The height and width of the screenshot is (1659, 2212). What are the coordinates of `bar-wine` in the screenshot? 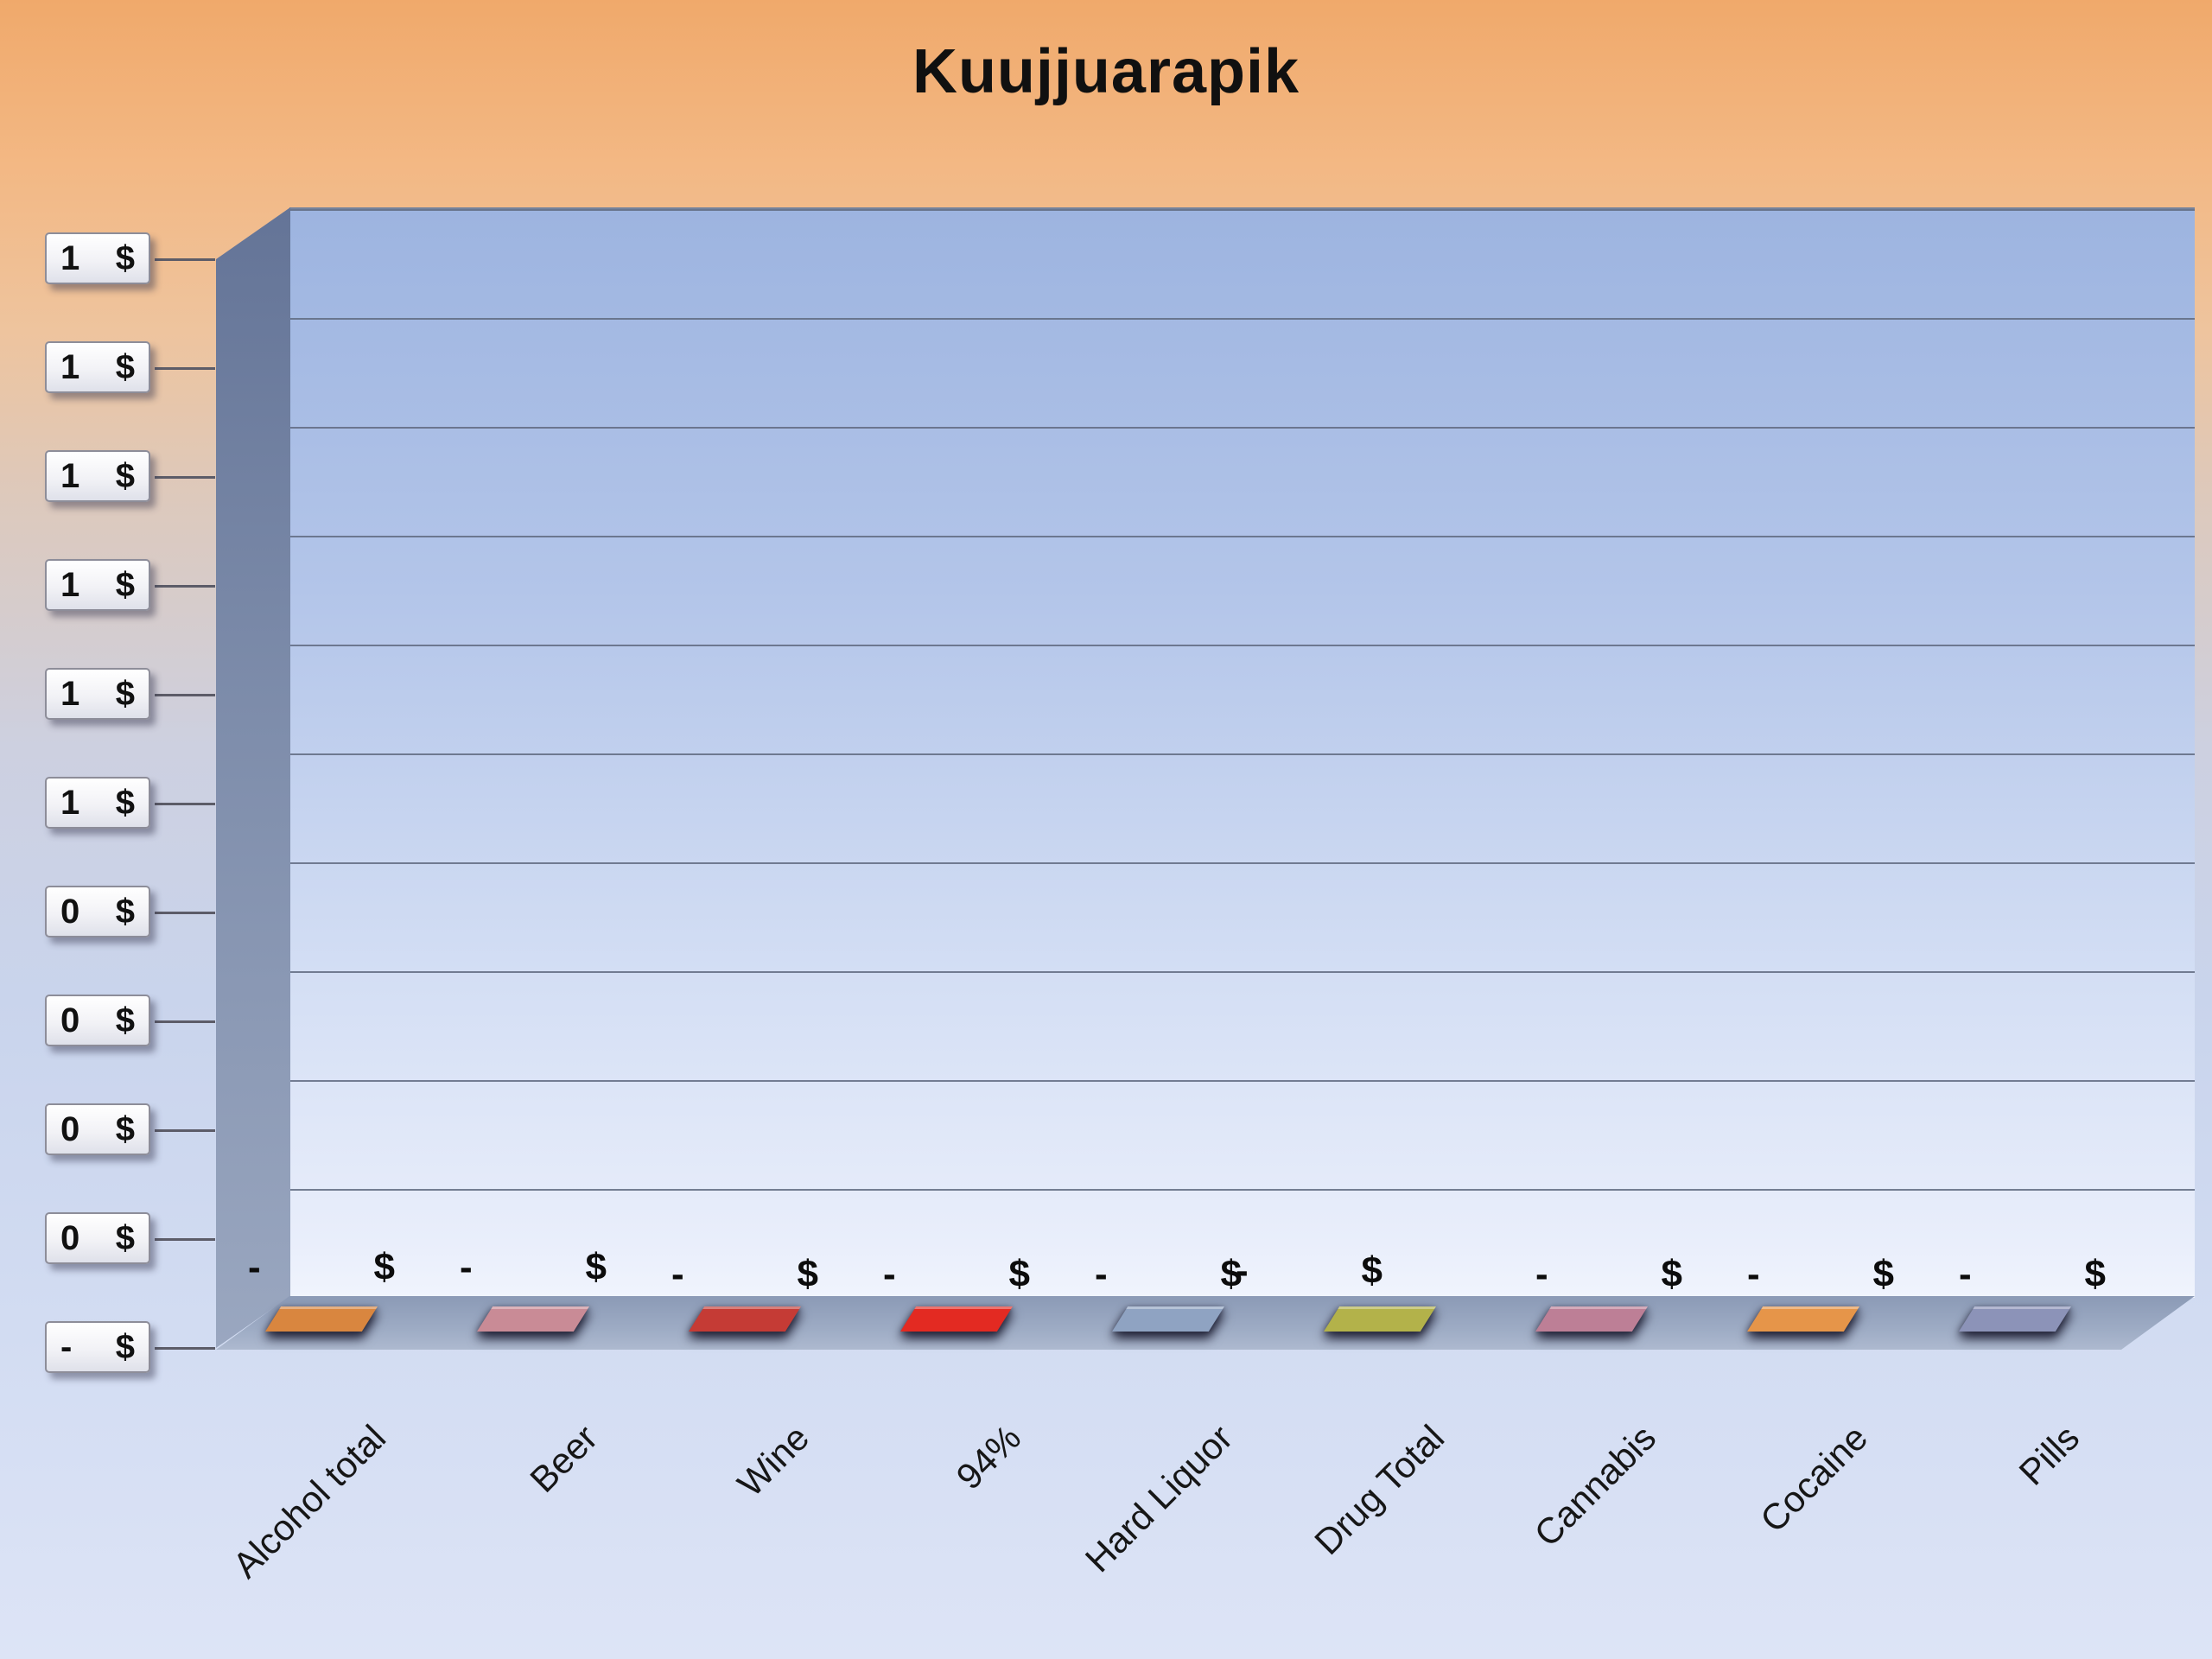 It's located at (745, 1319).